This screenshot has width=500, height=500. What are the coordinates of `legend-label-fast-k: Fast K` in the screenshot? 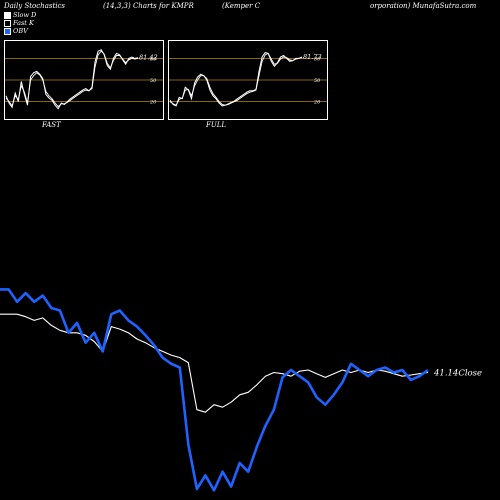 It's located at (23, 23).